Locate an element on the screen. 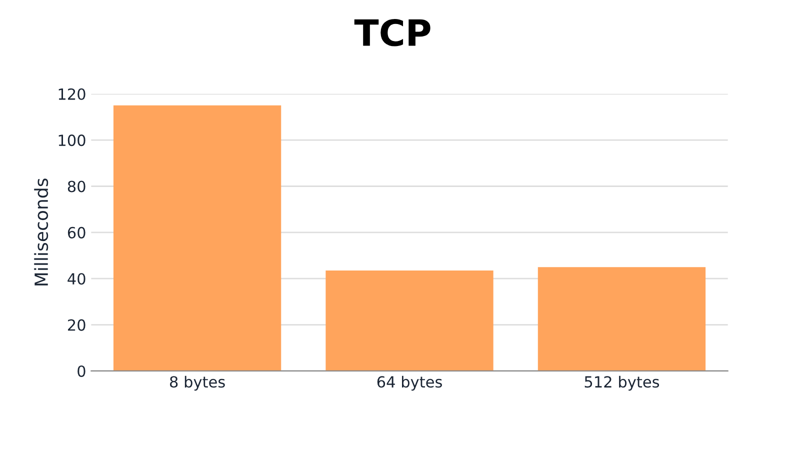 This screenshot has height=458, width=786. y-tick-label: 20 is located at coordinates (77, 325).